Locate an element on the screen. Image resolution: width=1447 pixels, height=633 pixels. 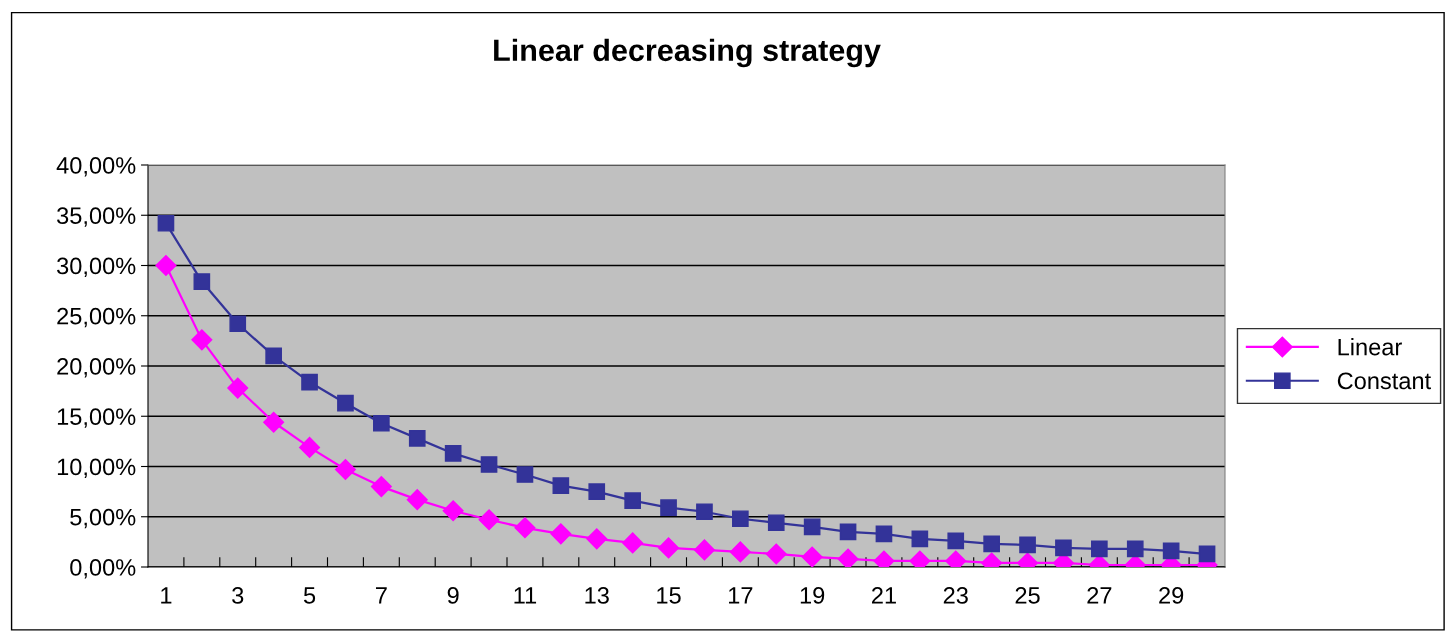
y-tick-label: 30,00% is located at coordinates (96, 267).